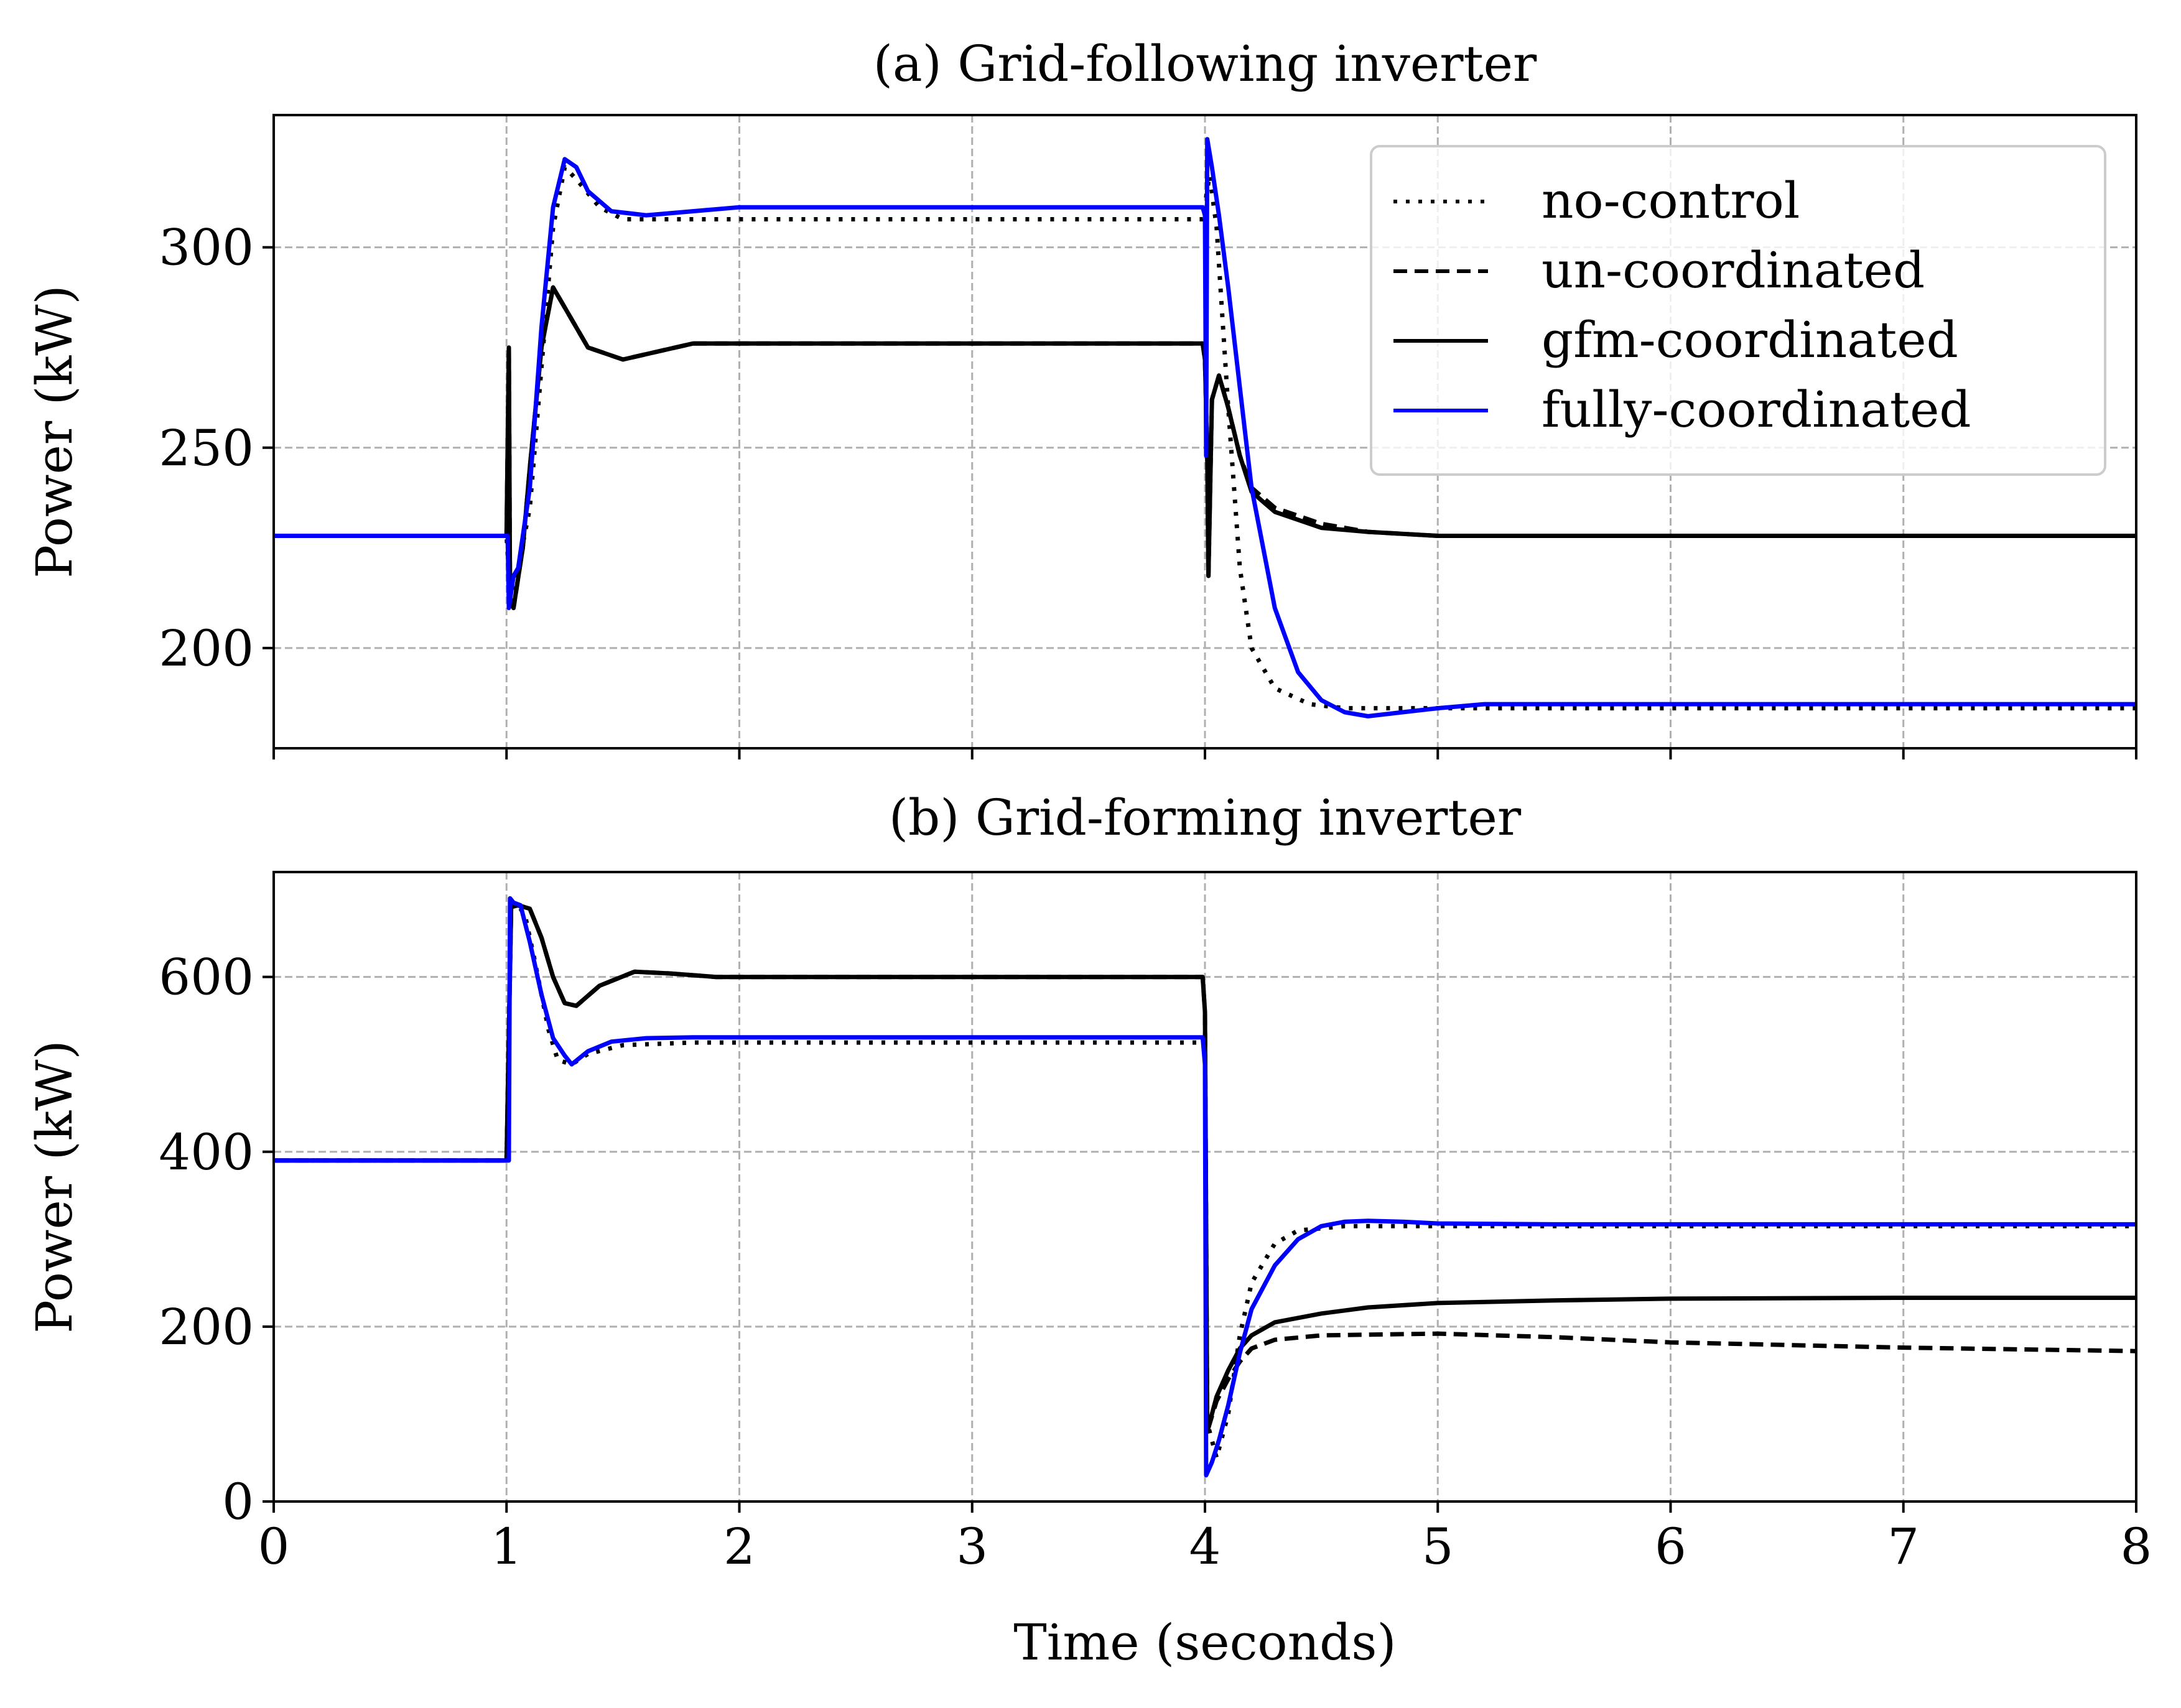 The width and height of the screenshot is (2181, 1708). Describe the element at coordinates (206, 1152) in the screenshot. I see `y-tick-label: 400` at that location.